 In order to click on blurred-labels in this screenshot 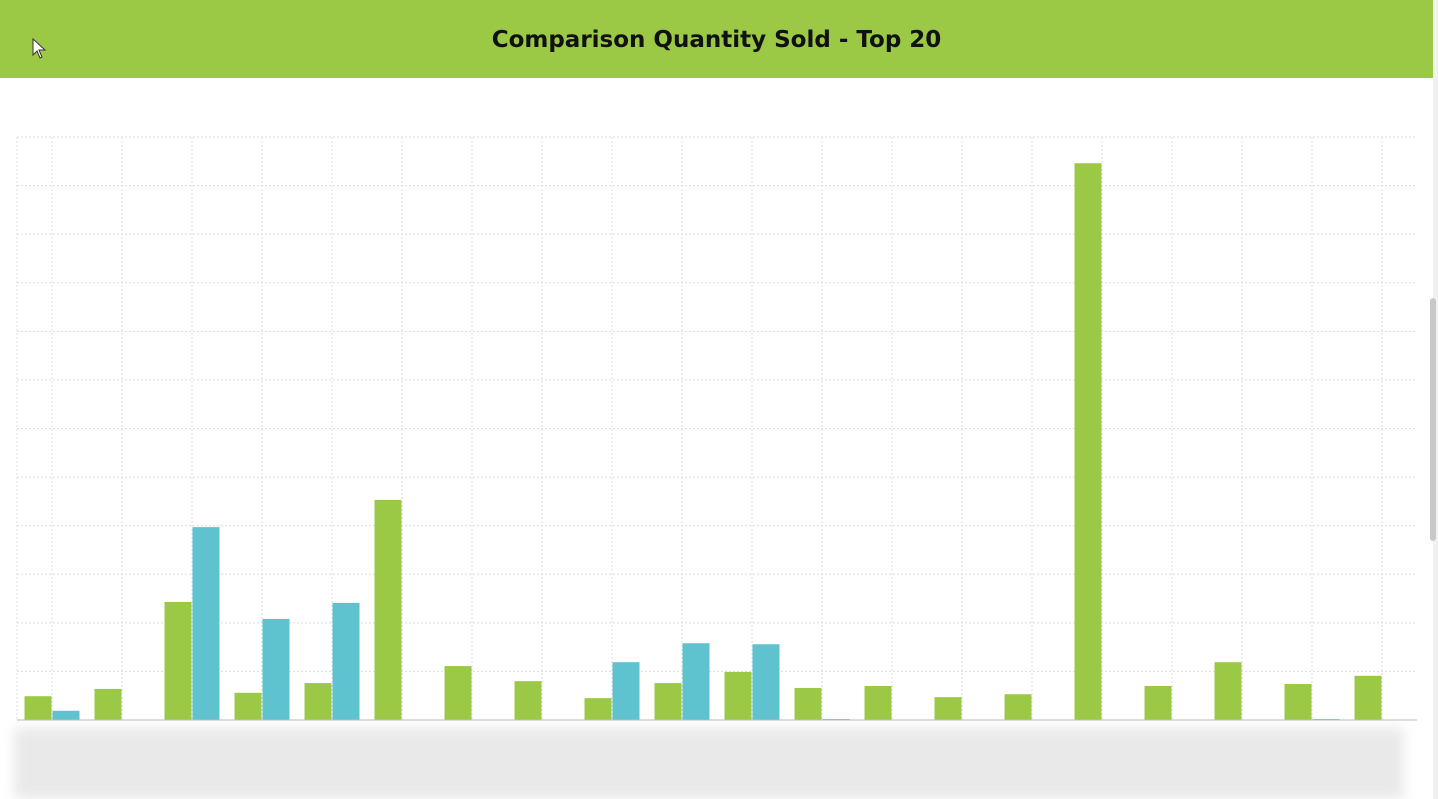, I will do `click(709, 763)`.